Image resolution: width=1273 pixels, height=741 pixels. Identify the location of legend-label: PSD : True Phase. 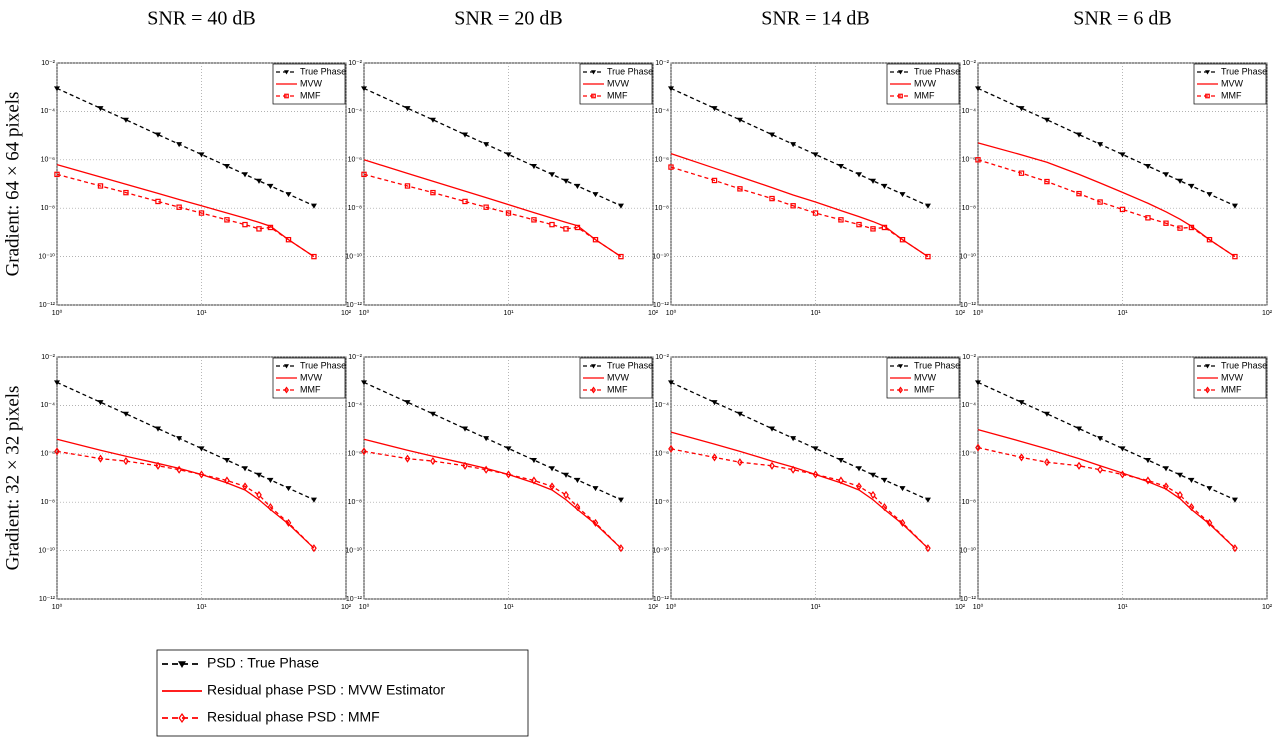
(263, 663).